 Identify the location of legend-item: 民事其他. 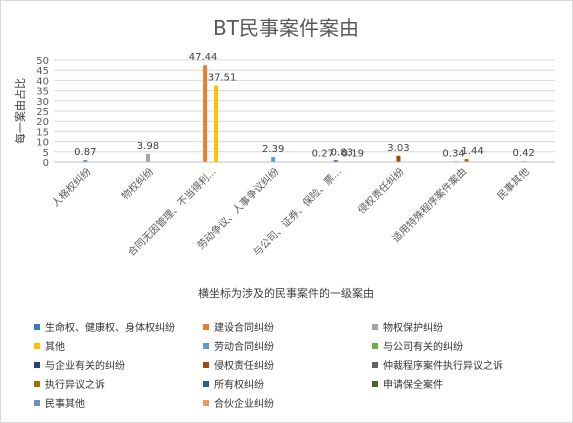
(59, 405).